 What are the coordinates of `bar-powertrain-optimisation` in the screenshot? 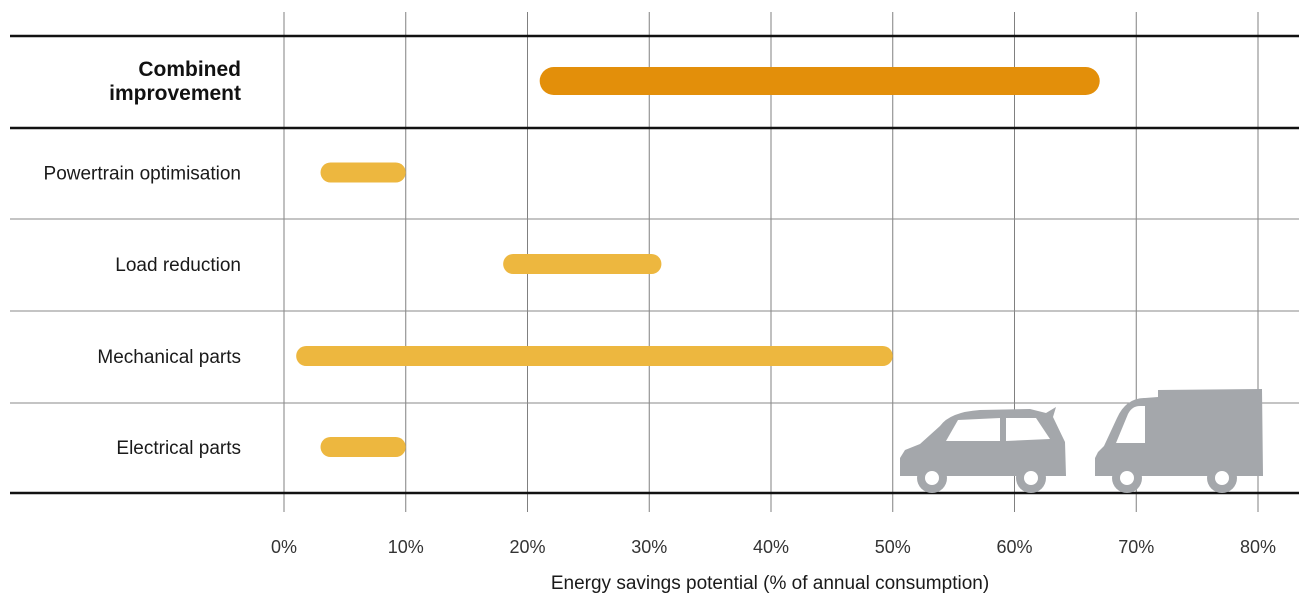 It's located at (363, 172).